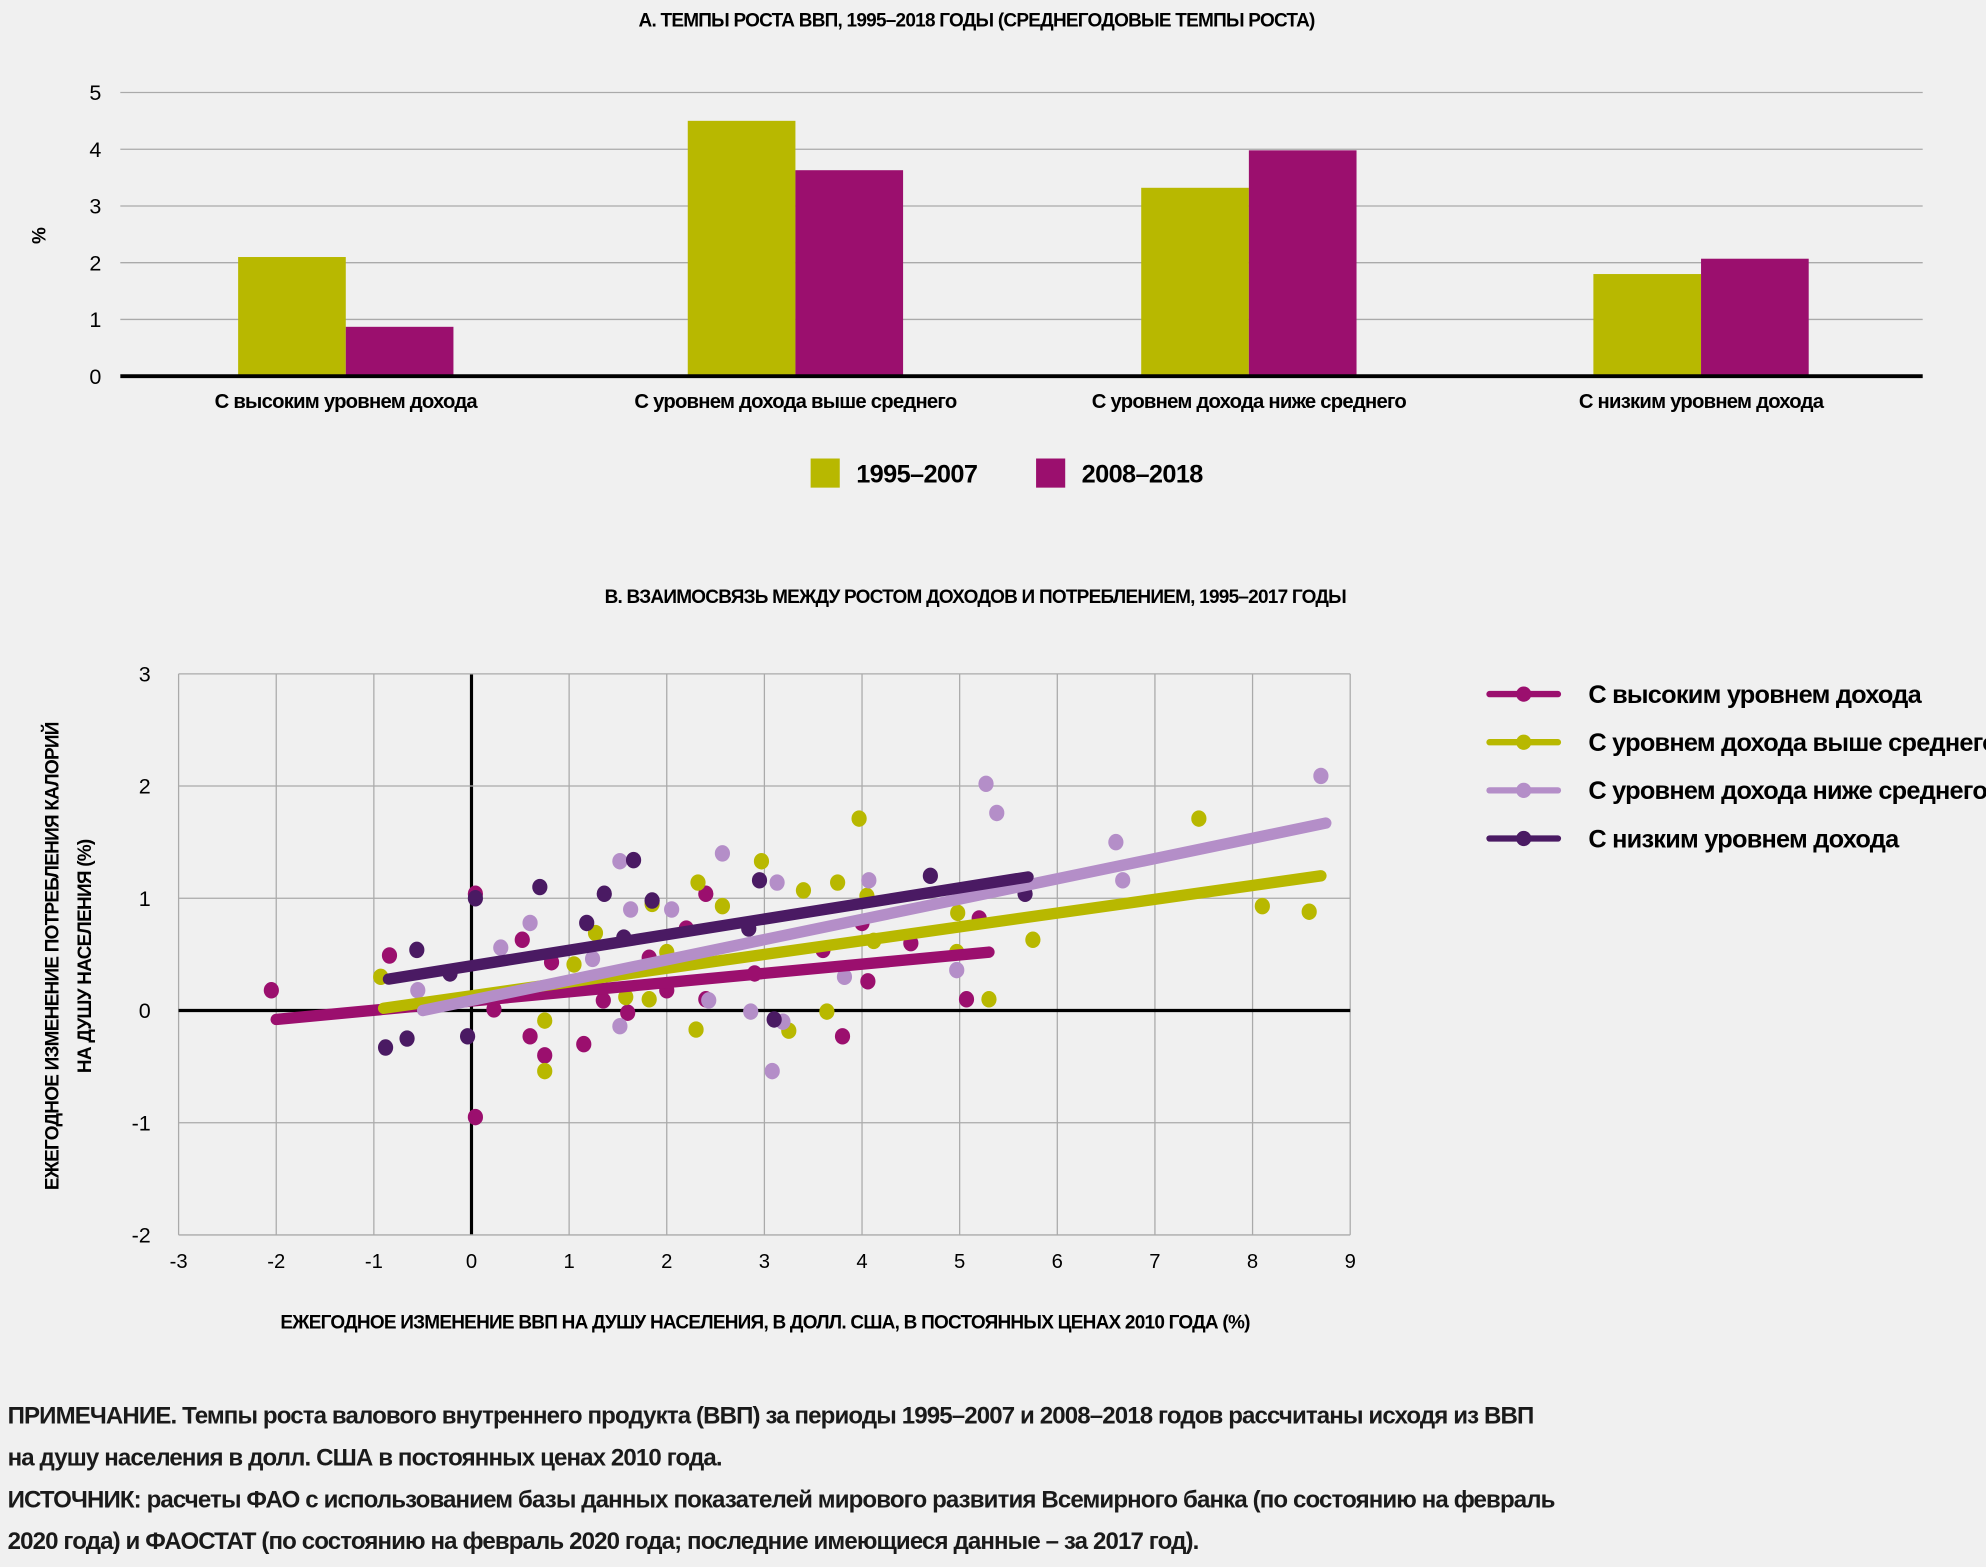 This screenshot has height=1567, width=1986. I want to click on trend-line, so click(874, 917).